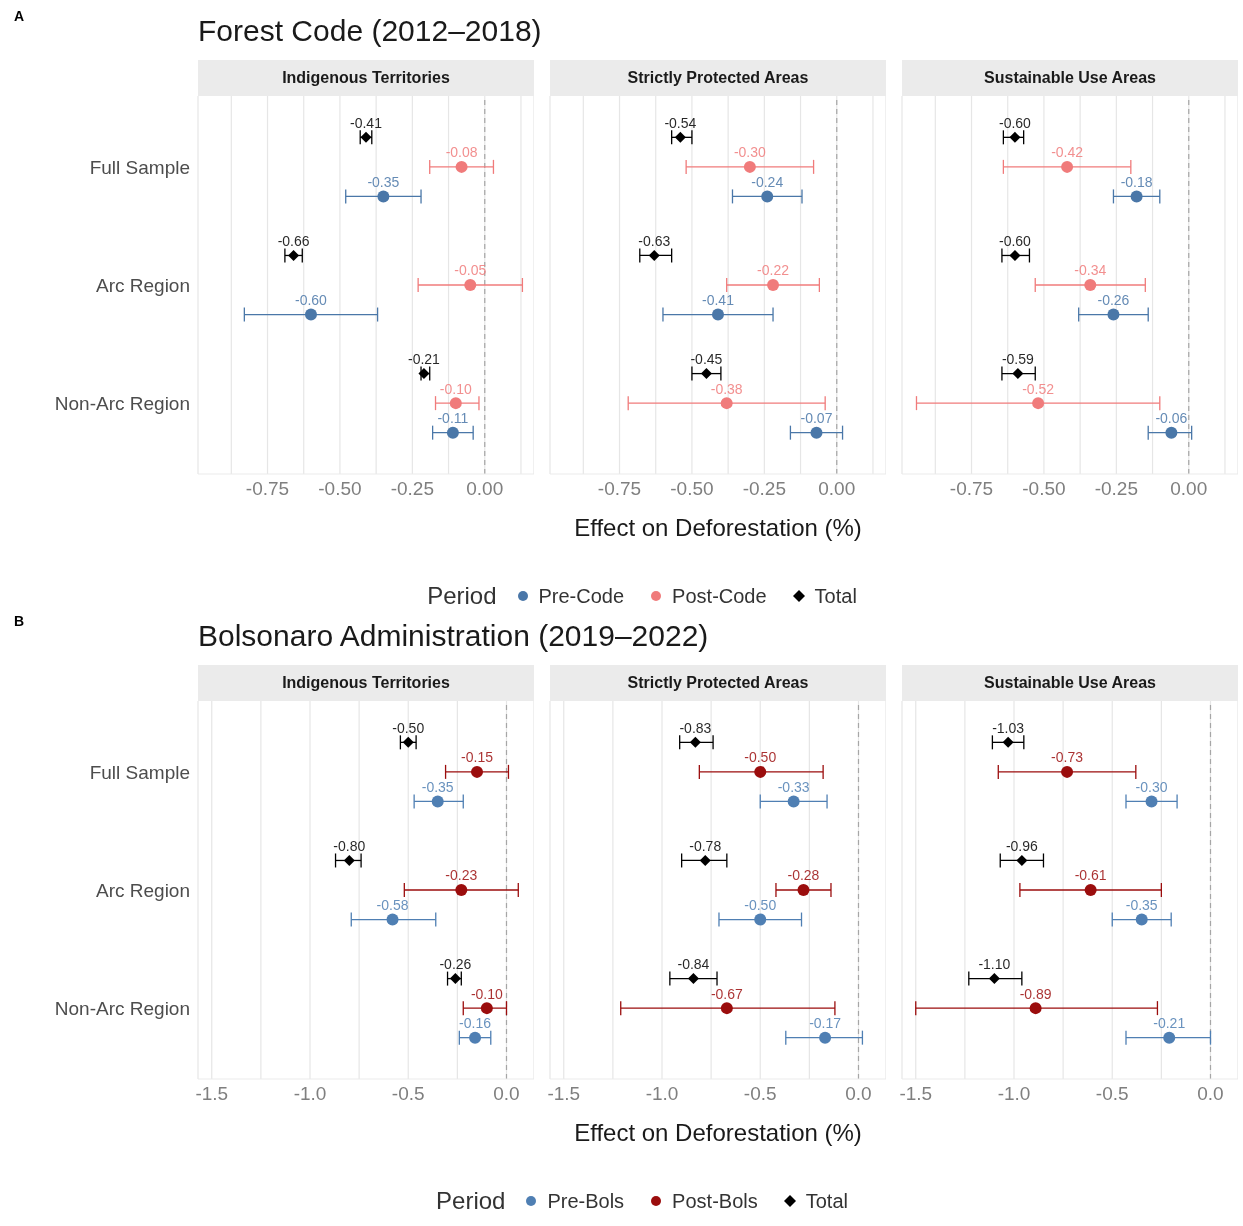 The height and width of the screenshot is (1226, 1243). What do you see at coordinates (773, 270) in the screenshot?
I see `data-label: -0.22` at bounding box center [773, 270].